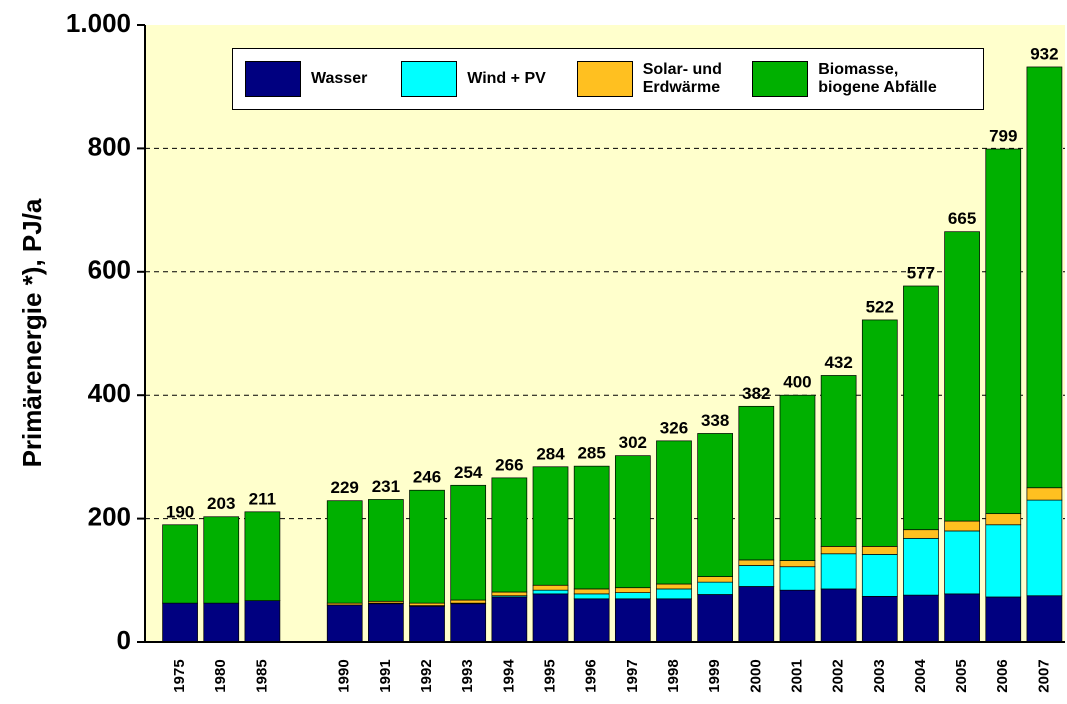 The height and width of the screenshot is (704, 1067). What do you see at coordinates (386, 486) in the screenshot?
I see `total-label: 231` at bounding box center [386, 486].